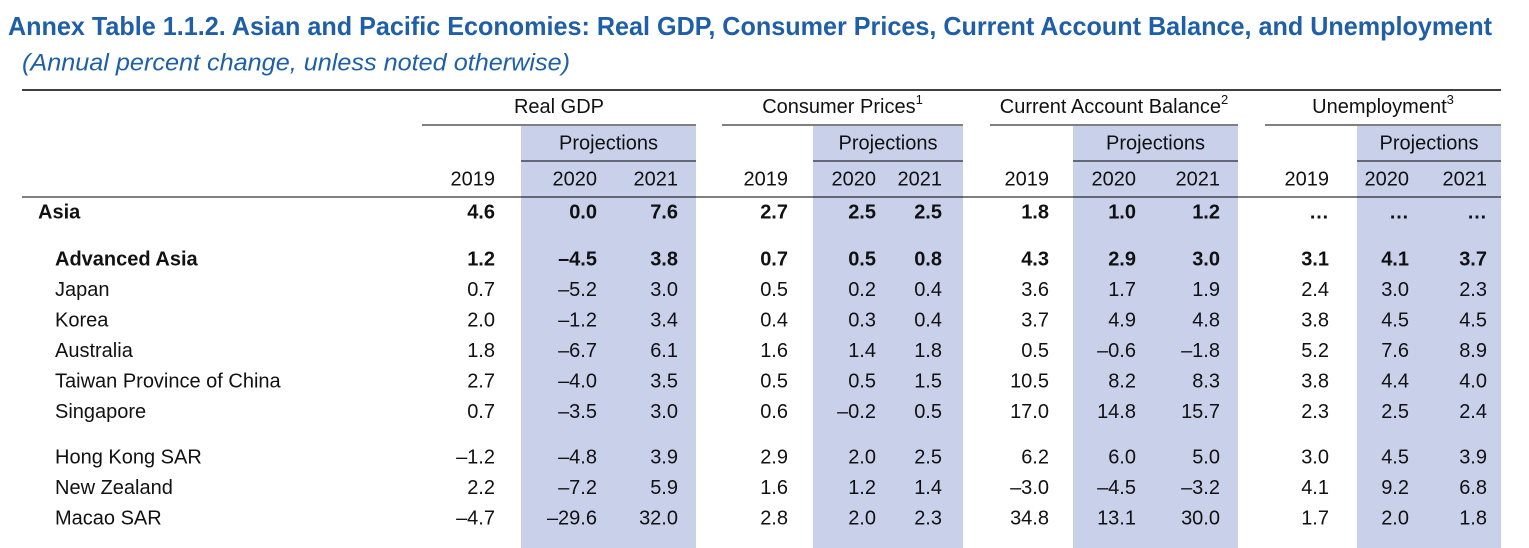  I want to click on cell-value: 4.4, so click(1395, 381).